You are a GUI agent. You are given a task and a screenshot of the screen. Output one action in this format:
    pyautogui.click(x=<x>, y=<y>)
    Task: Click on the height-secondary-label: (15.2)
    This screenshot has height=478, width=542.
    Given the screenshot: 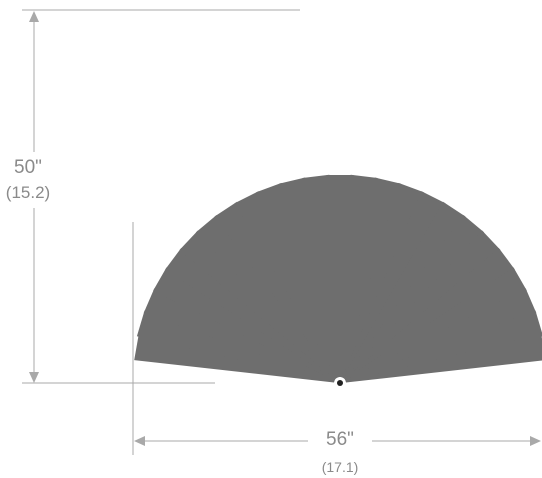 What is the action you would take?
    pyautogui.click(x=28, y=192)
    